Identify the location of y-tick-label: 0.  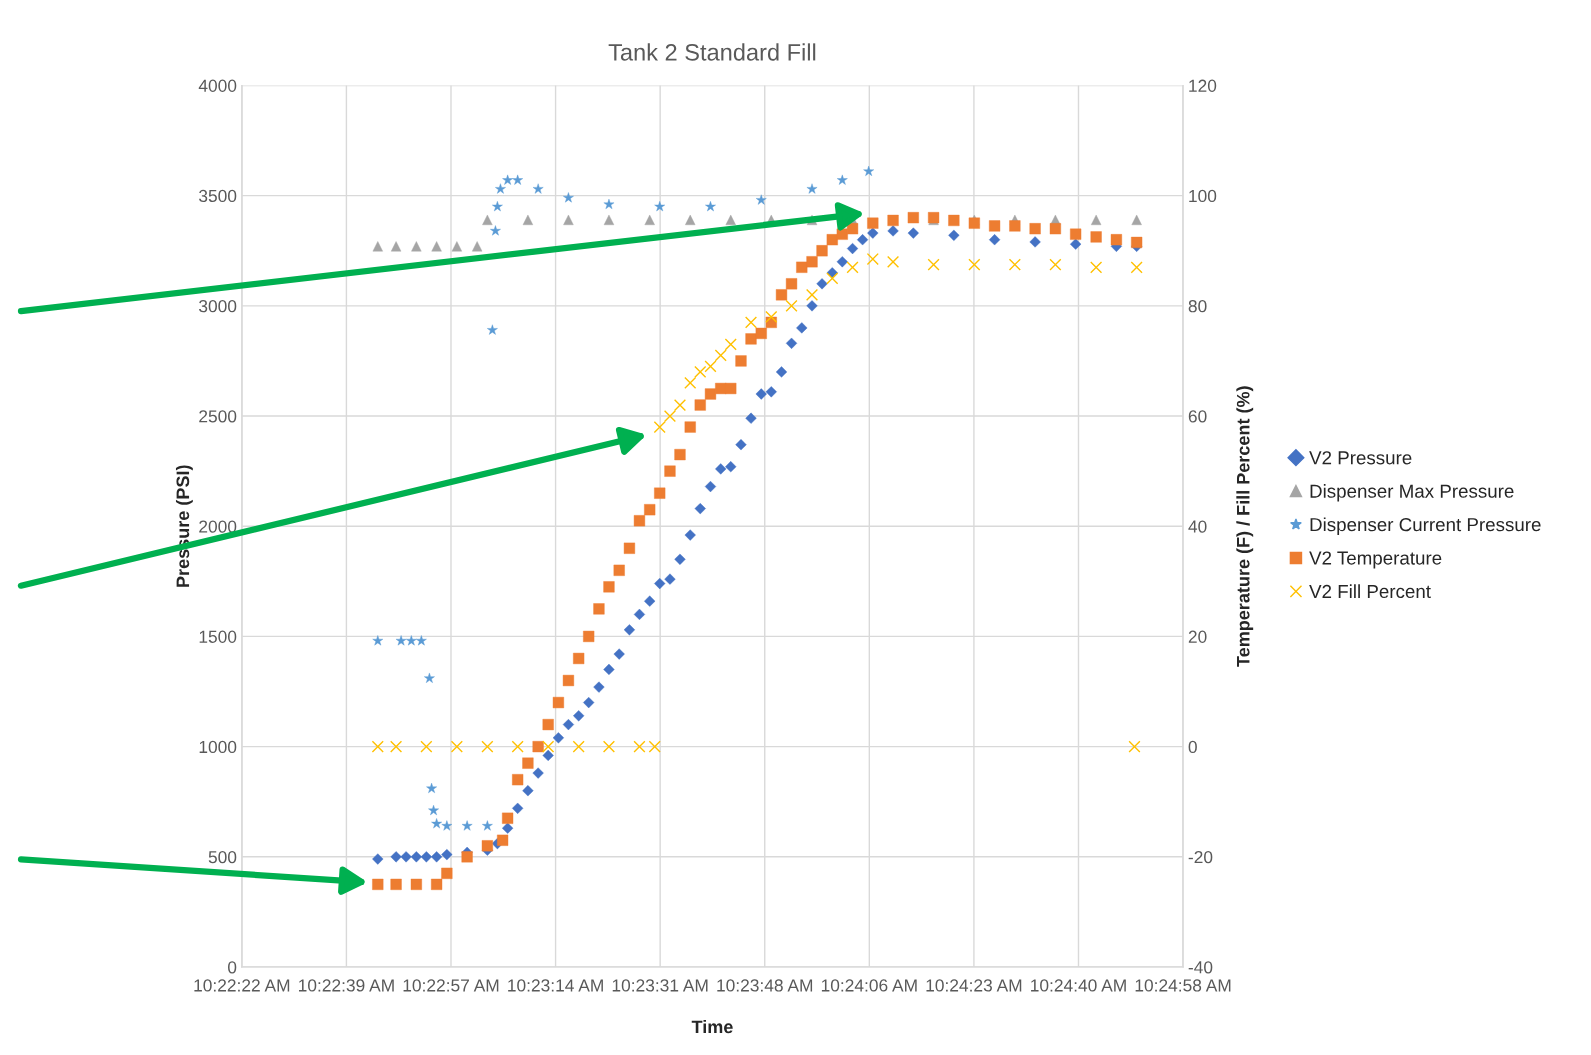
(232, 967).